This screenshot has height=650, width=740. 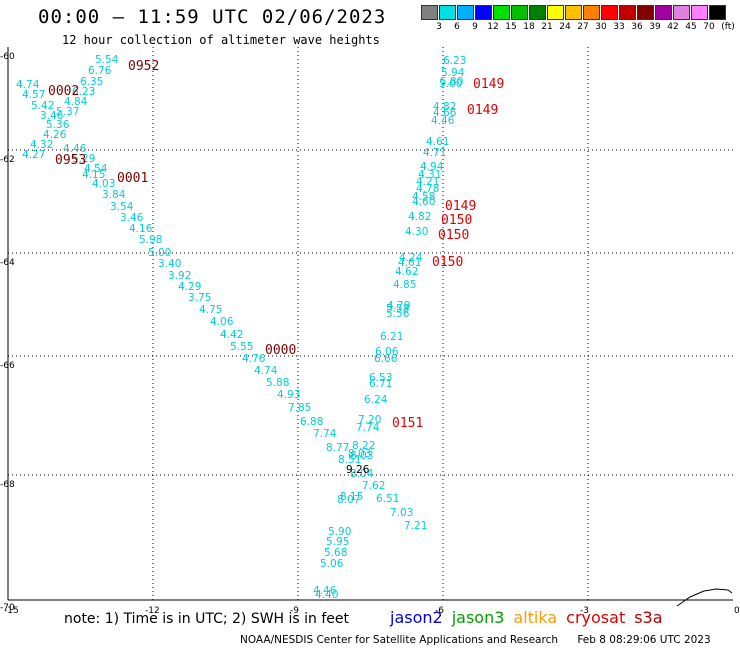 I want to click on swh-value: 6.06, so click(x=387, y=352).